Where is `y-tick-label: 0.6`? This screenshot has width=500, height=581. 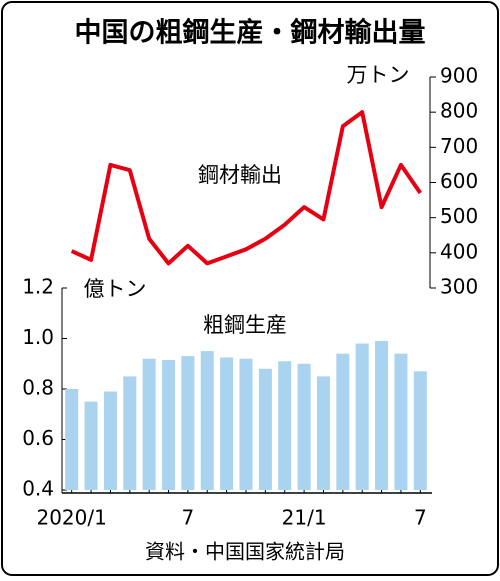
y-tick-label: 0.6 is located at coordinates (38, 438).